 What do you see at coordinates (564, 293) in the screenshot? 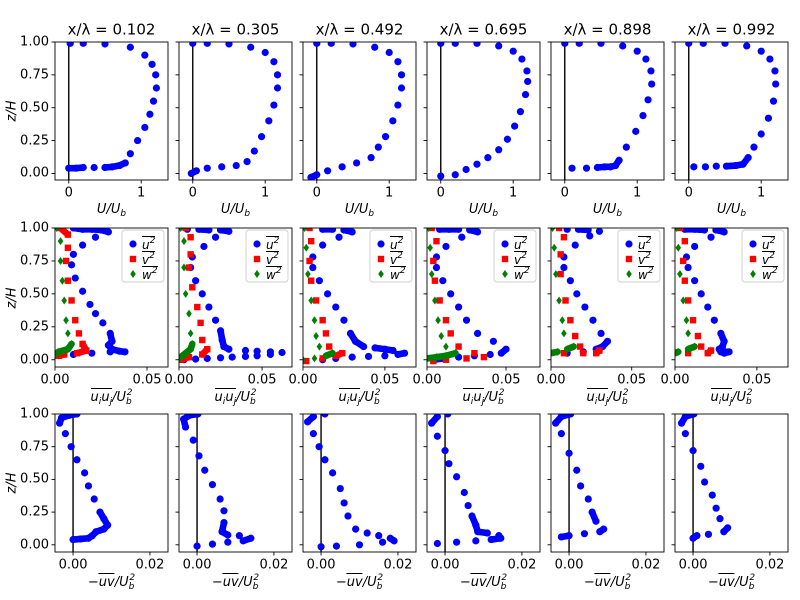
I see `series-diamond-#008000` at bounding box center [564, 293].